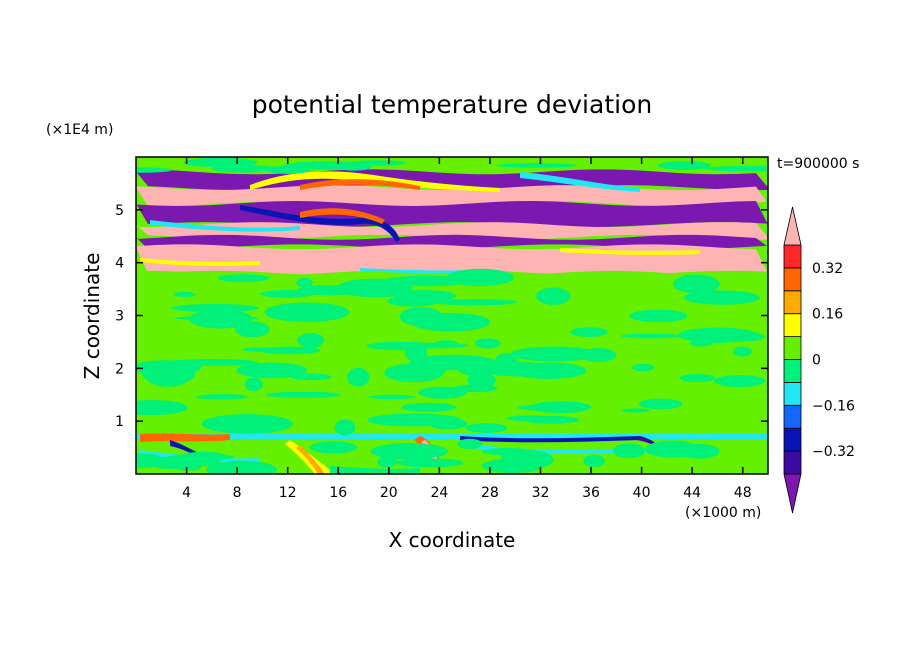  What do you see at coordinates (490, 493) in the screenshot?
I see `x-tick-label: 28` at bounding box center [490, 493].